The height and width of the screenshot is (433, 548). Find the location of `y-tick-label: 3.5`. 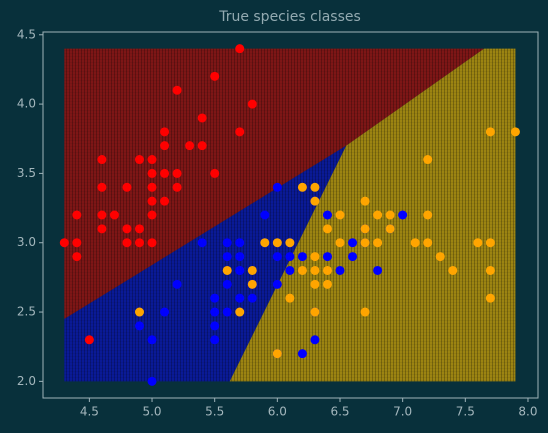

y-tick-label: 3.5 is located at coordinates (26, 173).